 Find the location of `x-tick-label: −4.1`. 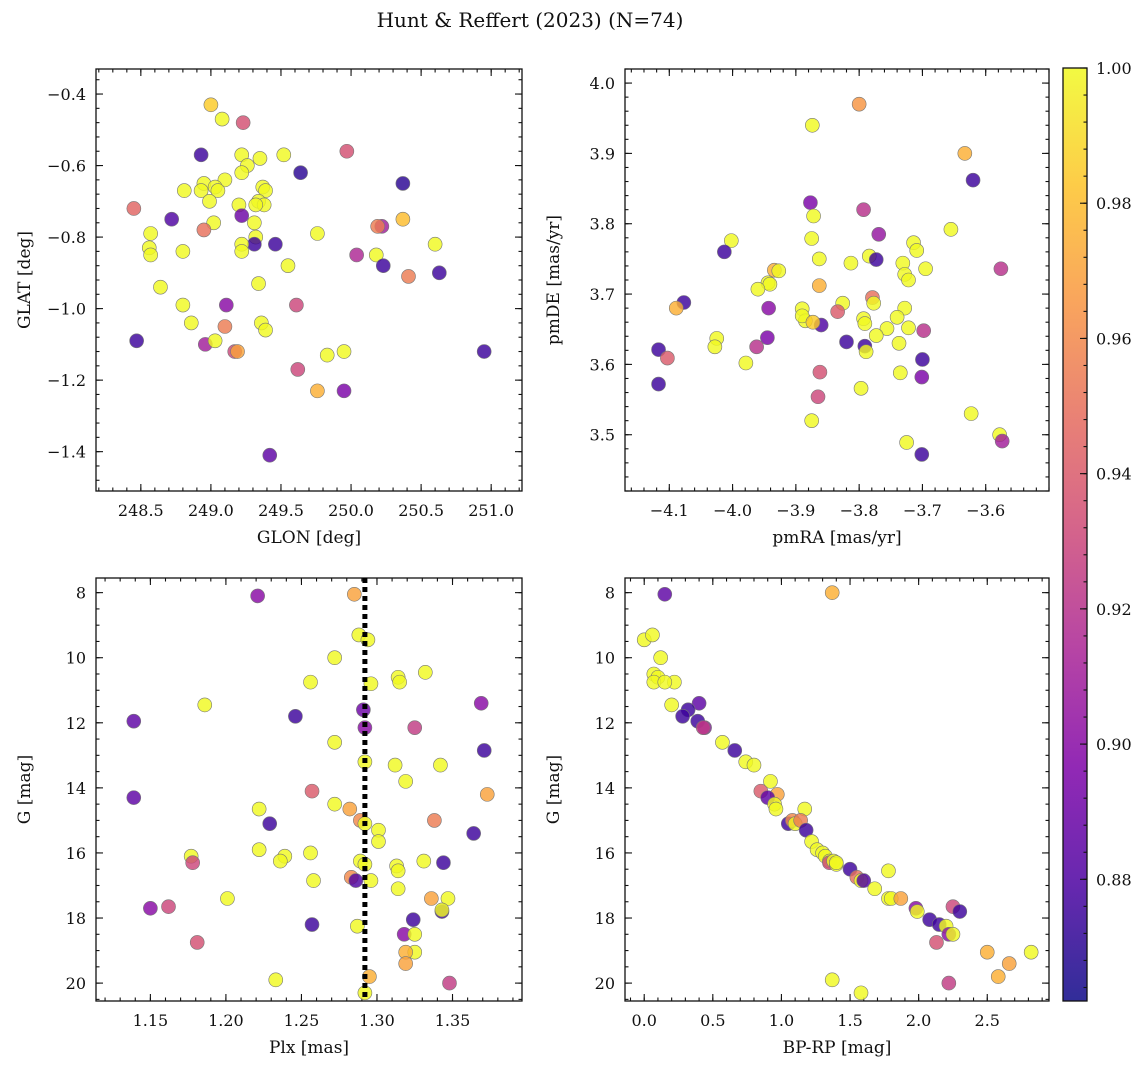

x-tick-label: −4.1 is located at coordinates (669, 510).